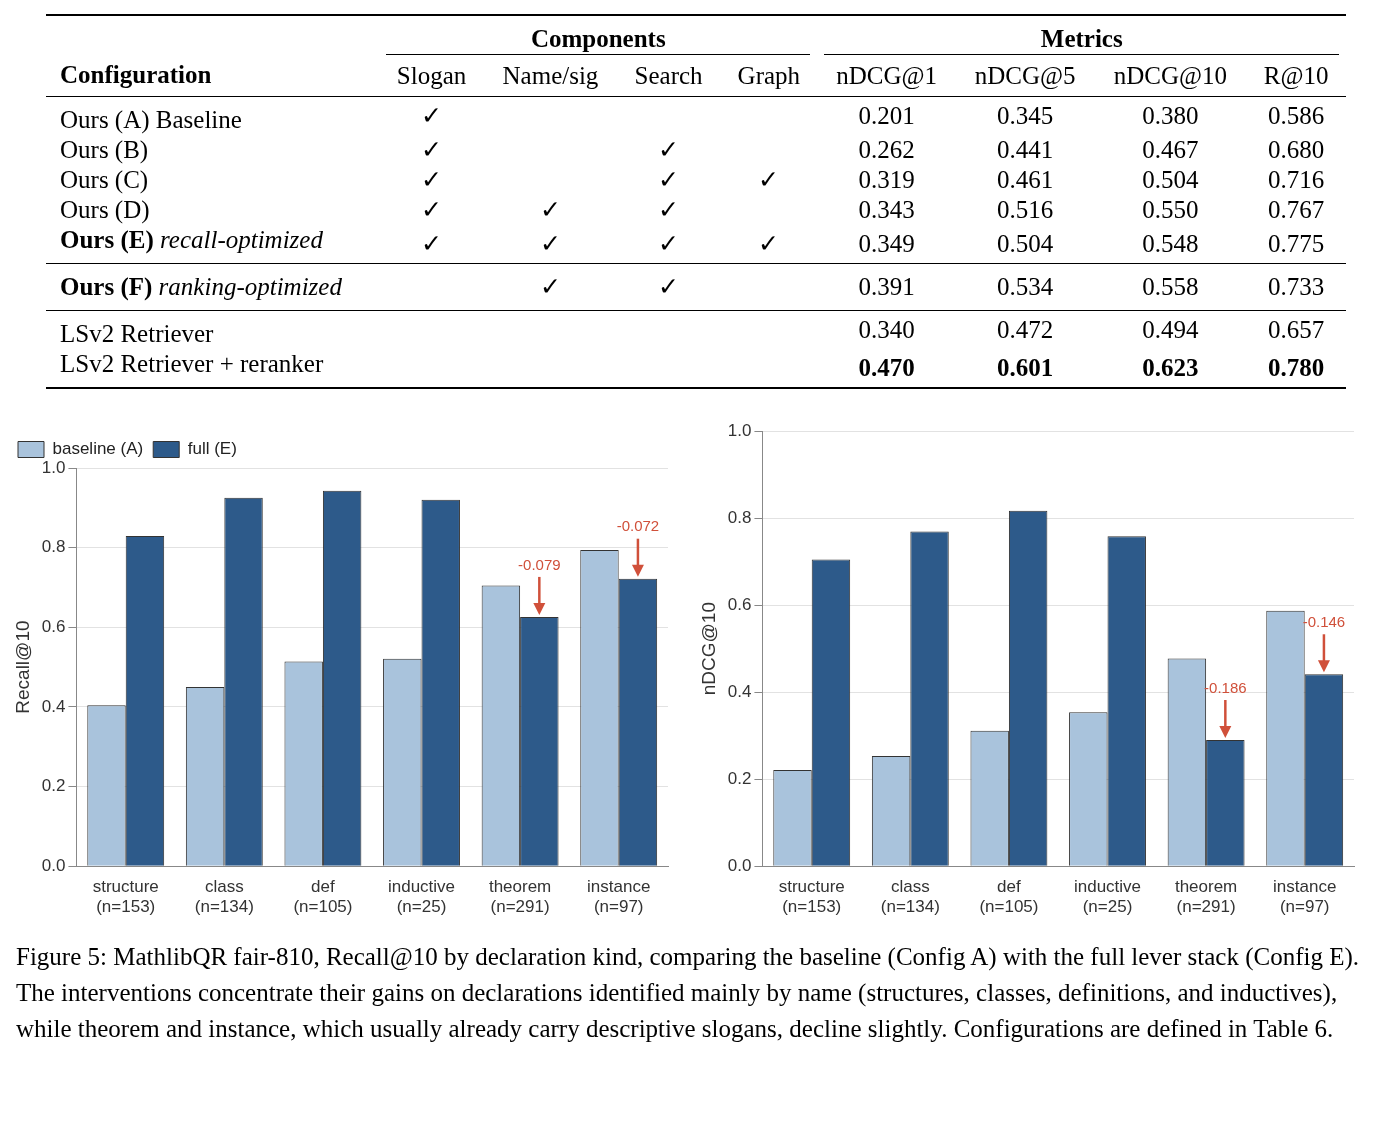 This screenshot has height=1131, width=1395. What do you see at coordinates (668, 76) in the screenshot?
I see `text: Search` at bounding box center [668, 76].